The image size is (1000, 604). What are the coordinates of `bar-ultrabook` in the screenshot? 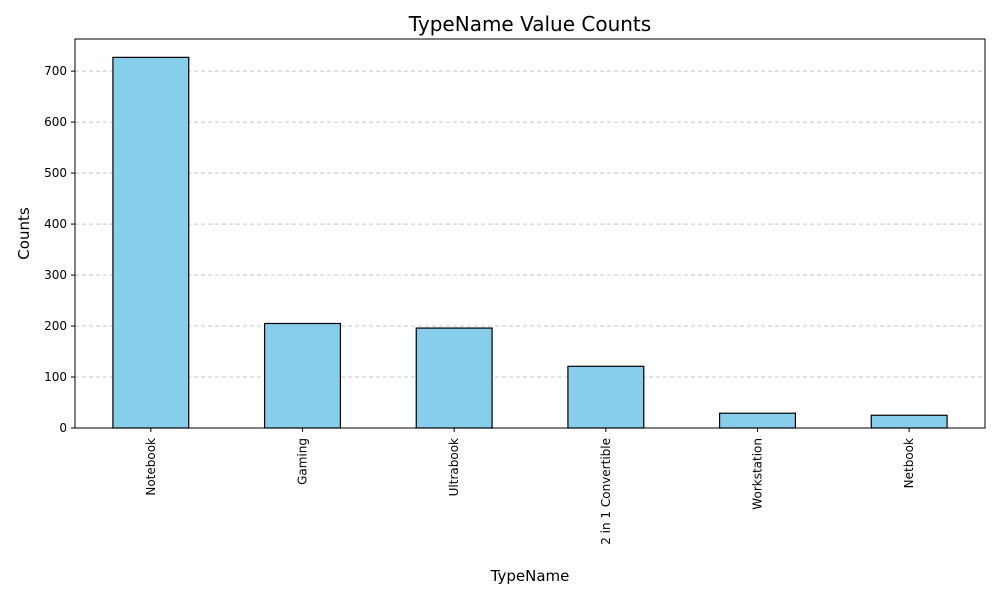 It's located at (454, 378).